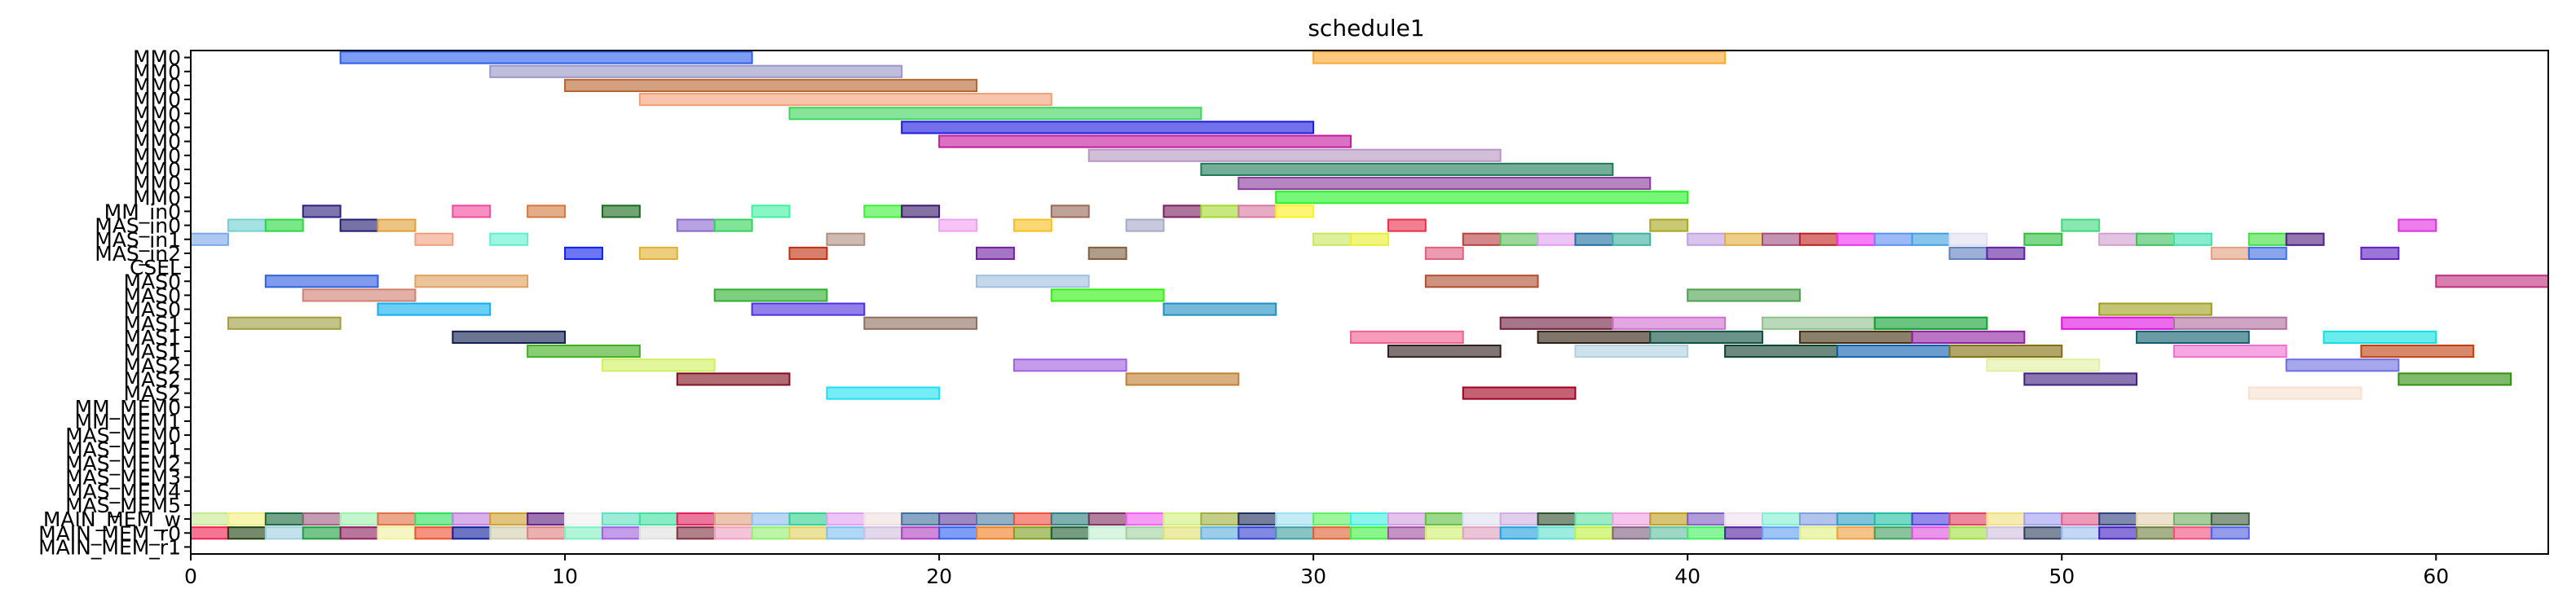 Image resolution: width=2576 pixels, height=611 pixels. I want to click on y-tick-label: MAS_MEM5, so click(123, 505).